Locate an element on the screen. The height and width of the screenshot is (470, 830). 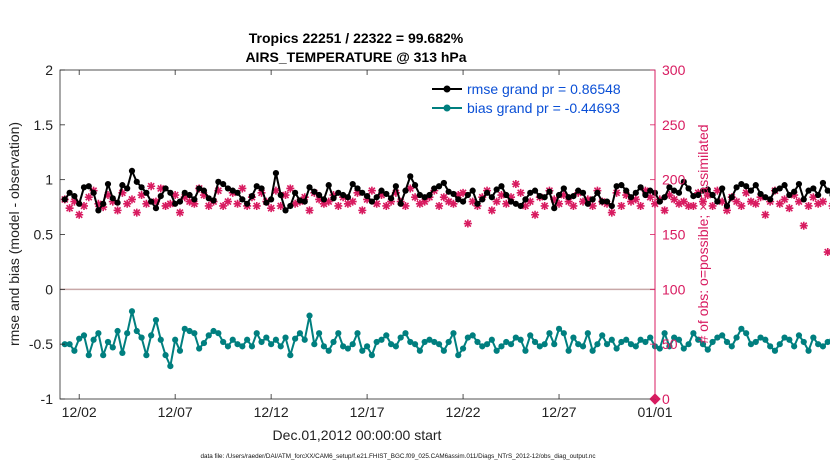
y-tick-label-left: -1 is located at coordinates (47, 399).